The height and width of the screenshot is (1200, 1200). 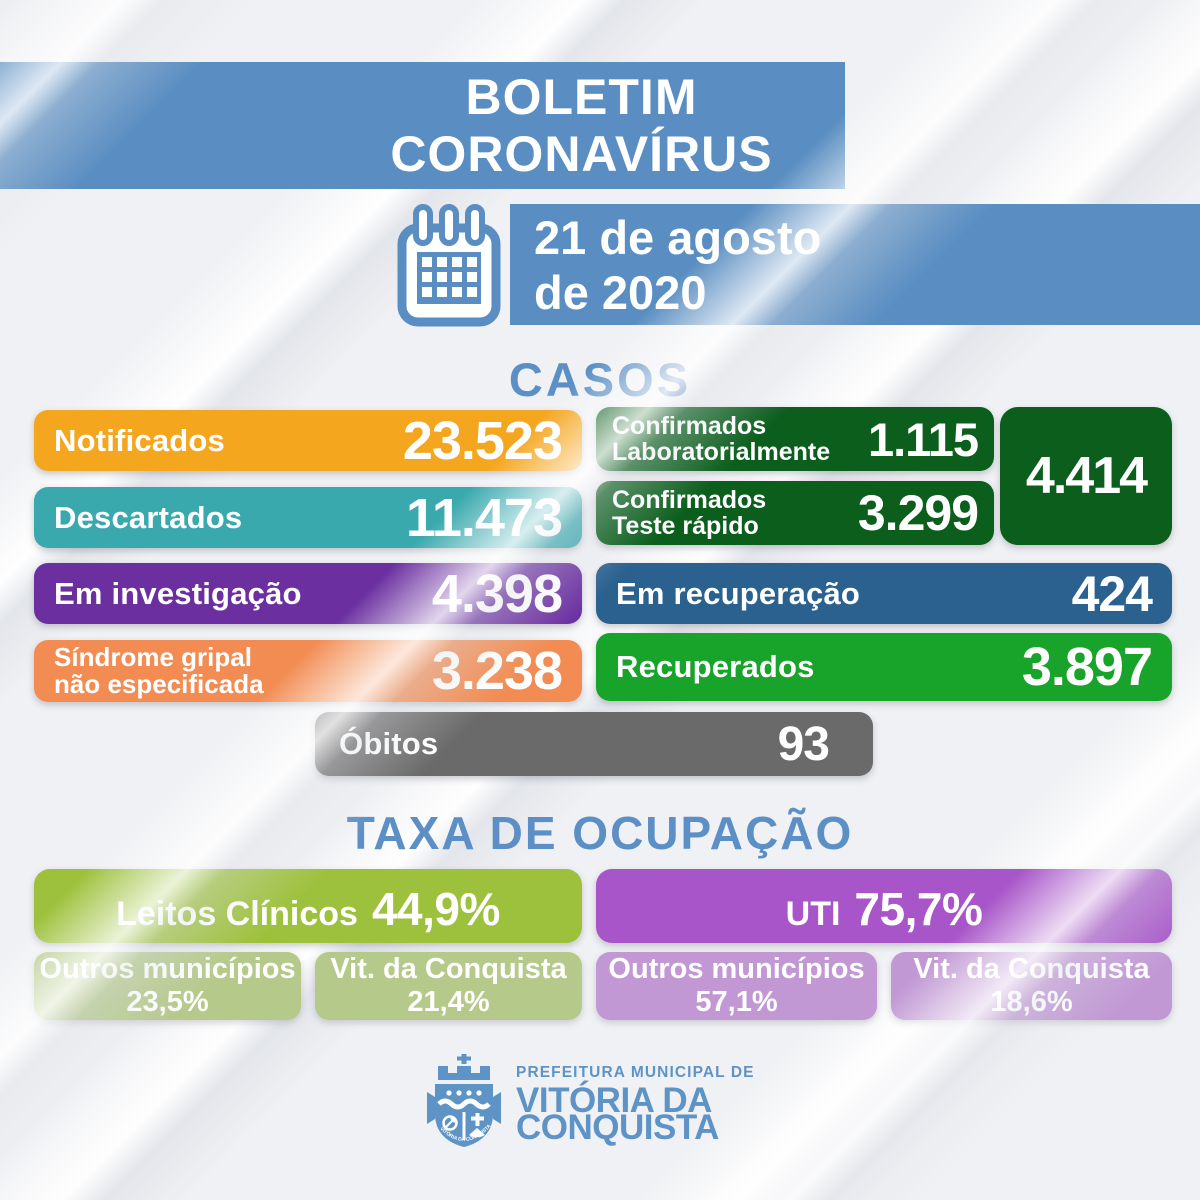 What do you see at coordinates (178, 593) in the screenshot?
I see `stat-label-em-investigacao: Em investigação` at bounding box center [178, 593].